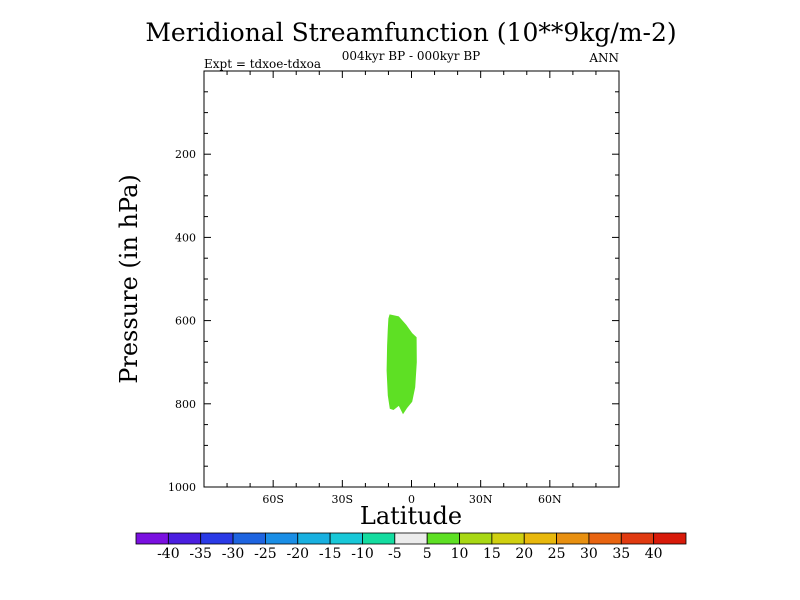 The width and height of the screenshot is (800, 600). Describe the element at coordinates (265, 554) in the screenshot. I see `colorbar-label: -25` at that location.